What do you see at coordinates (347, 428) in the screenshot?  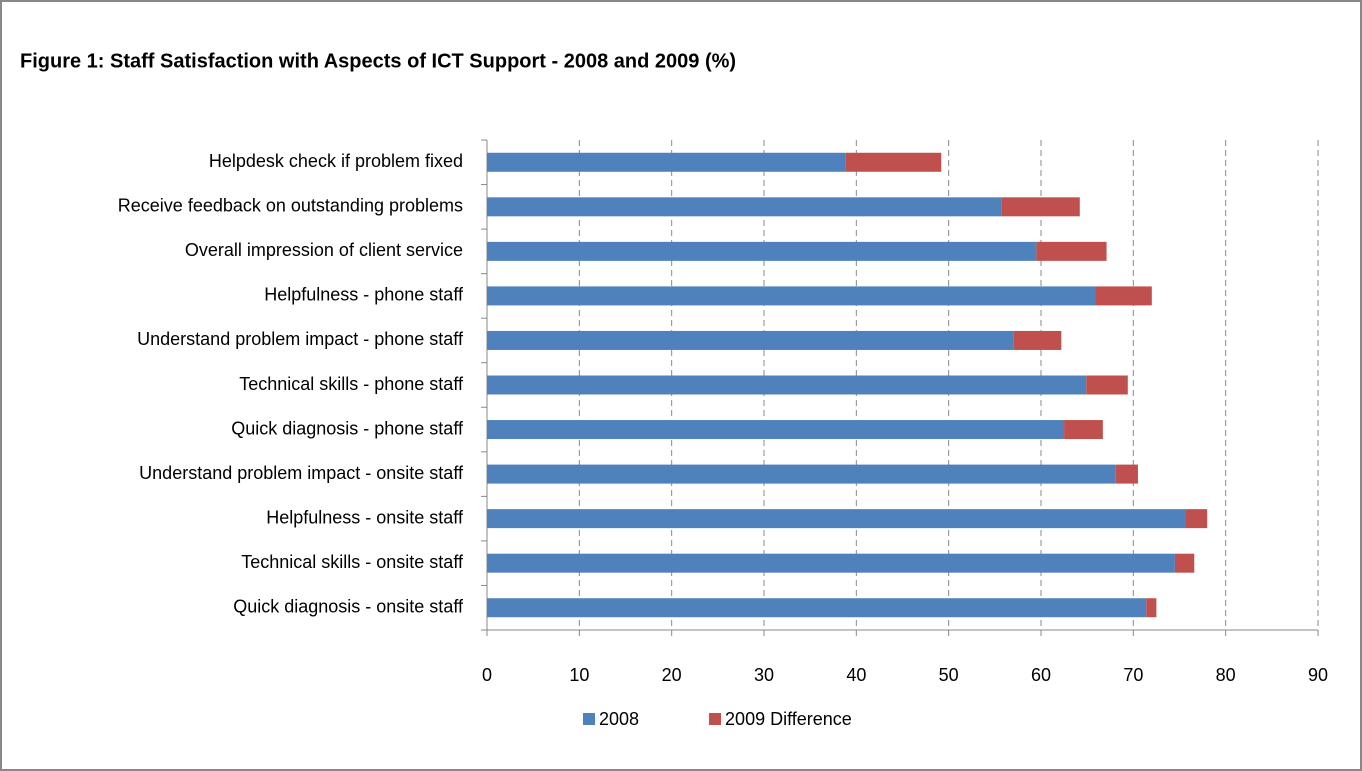 I see `y-tick-label: Quick diagnosis - phone staff` at bounding box center [347, 428].